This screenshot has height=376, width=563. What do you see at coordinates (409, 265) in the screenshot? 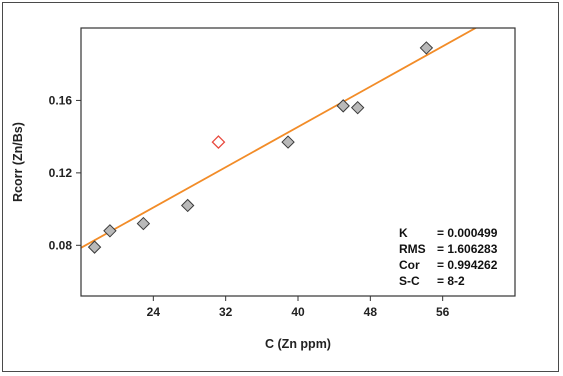
I see `stat-key: Cor` at bounding box center [409, 265].